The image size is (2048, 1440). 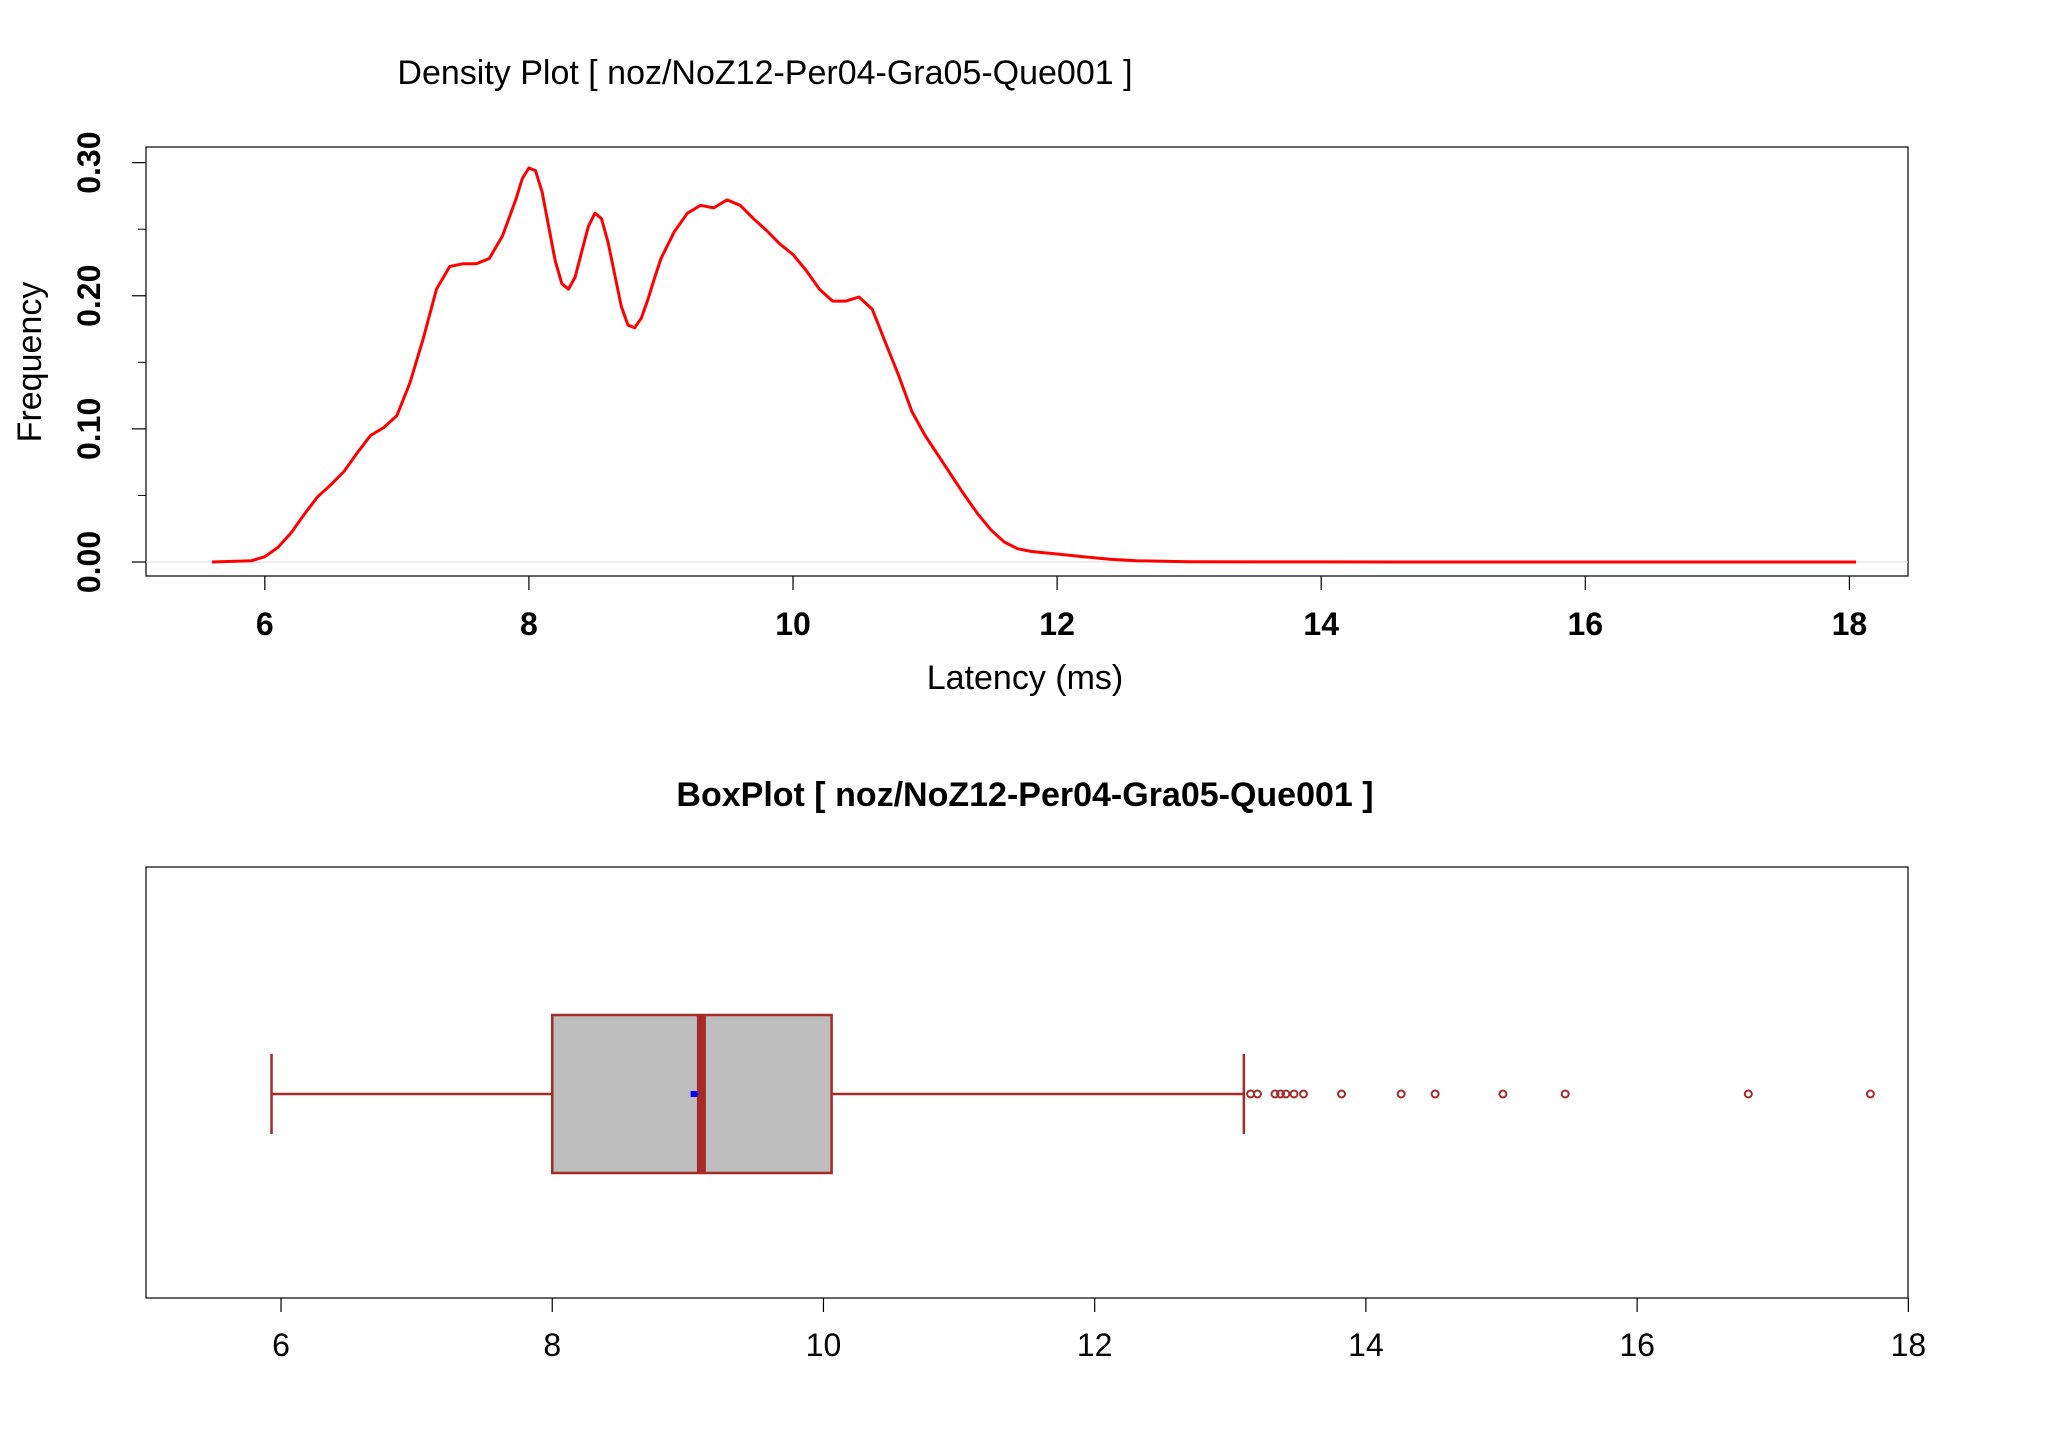 I want to click on density-y-tick-label: 0.20, so click(x=89, y=296).